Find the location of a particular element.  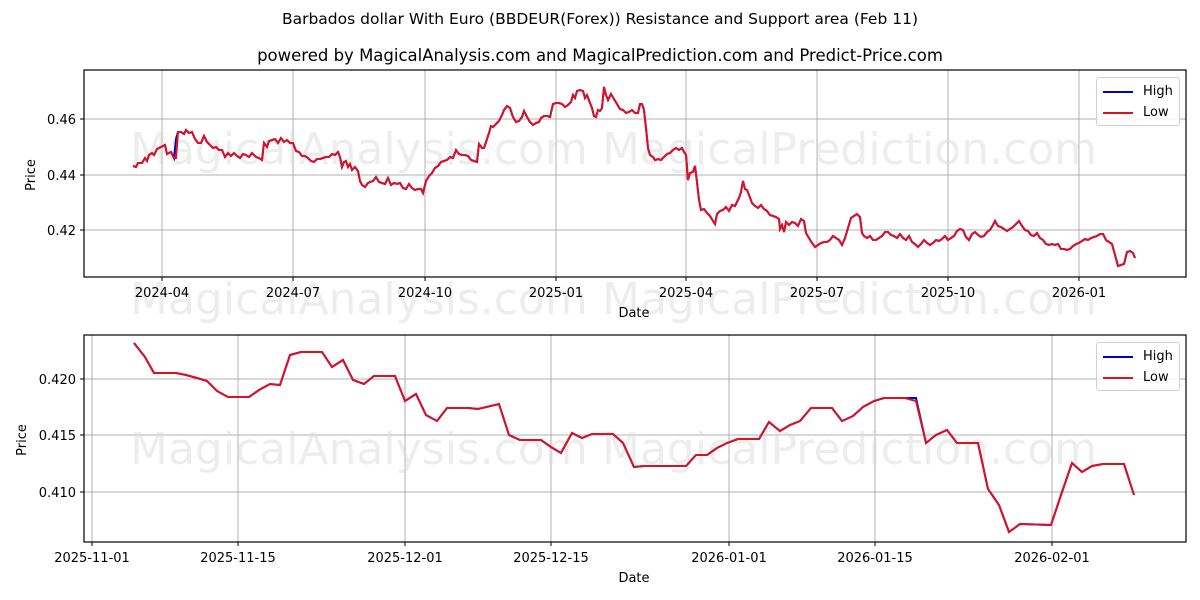

bottom-xtick-label: 2025-11-15 is located at coordinates (238, 558).